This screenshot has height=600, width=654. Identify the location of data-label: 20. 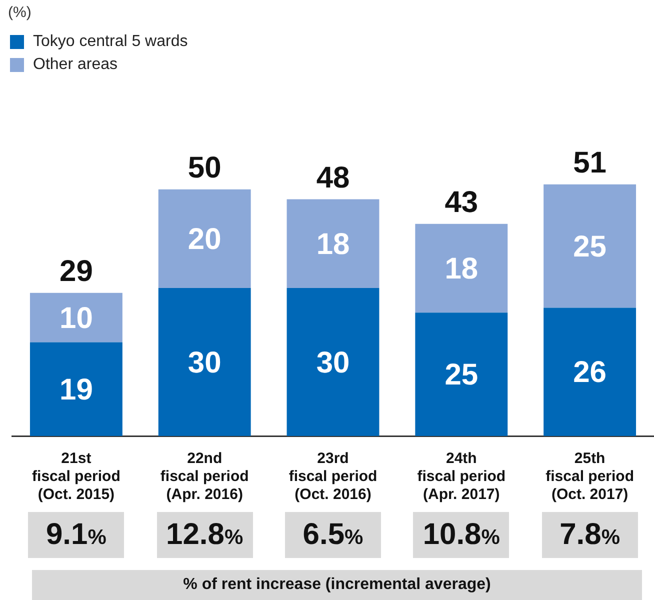
(205, 239).